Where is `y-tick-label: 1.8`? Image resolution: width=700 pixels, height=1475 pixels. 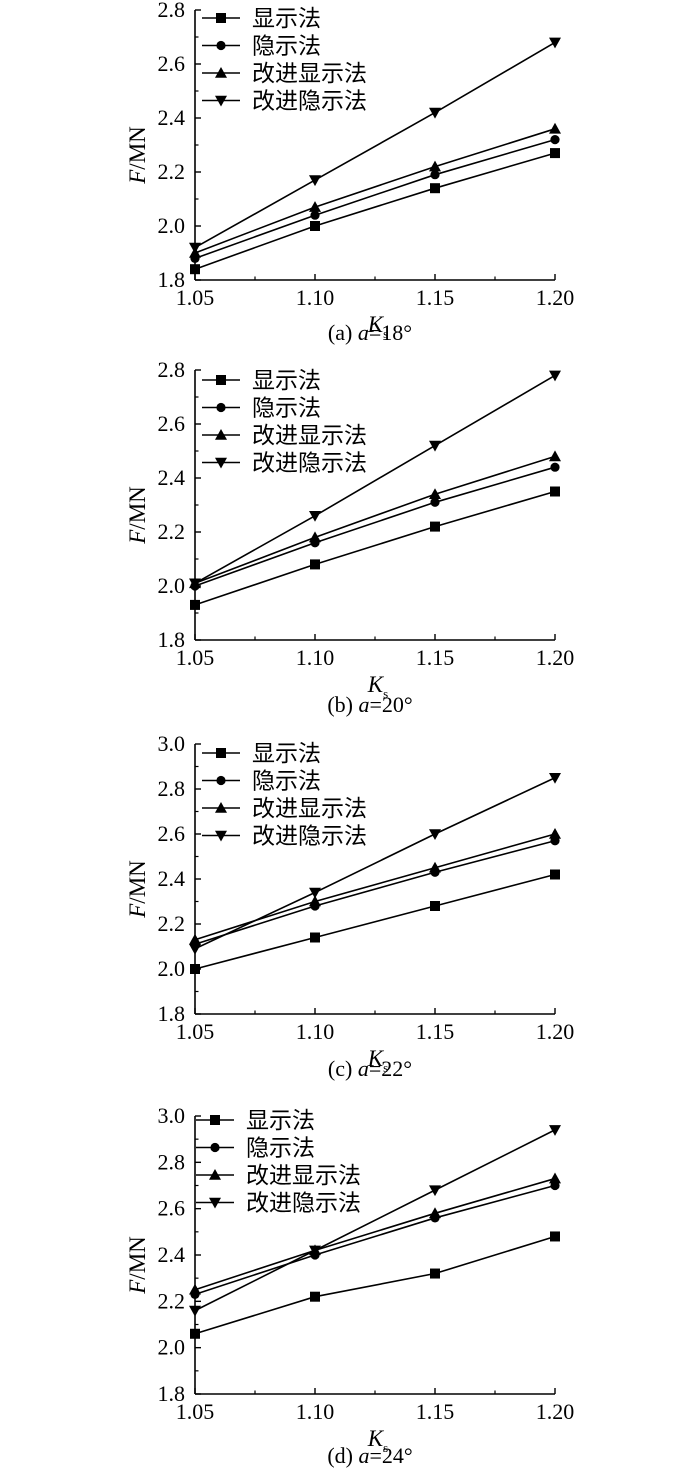
y-tick-label: 1.8 is located at coordinates (172, 1393).